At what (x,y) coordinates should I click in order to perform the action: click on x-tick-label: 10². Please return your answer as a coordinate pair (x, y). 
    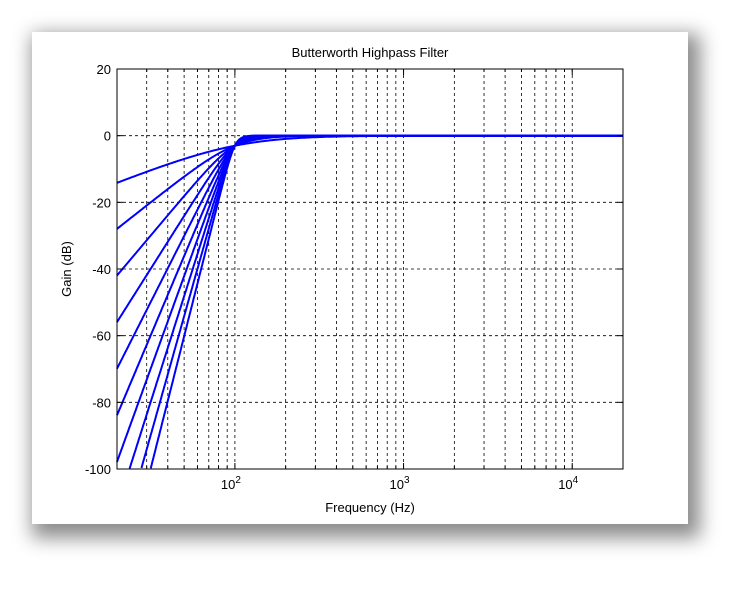
    Looking at the image, I should click on (231, 483).